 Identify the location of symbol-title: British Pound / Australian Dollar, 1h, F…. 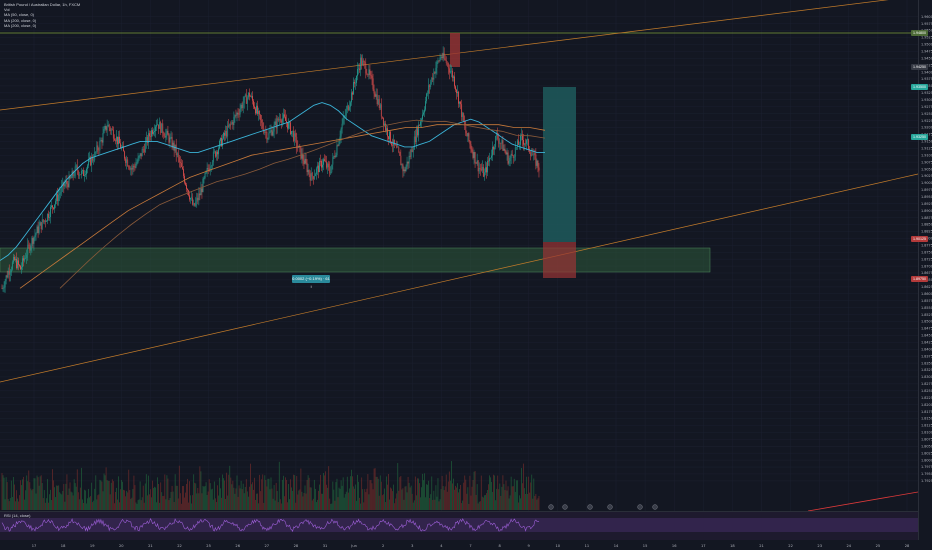
(42, 4).